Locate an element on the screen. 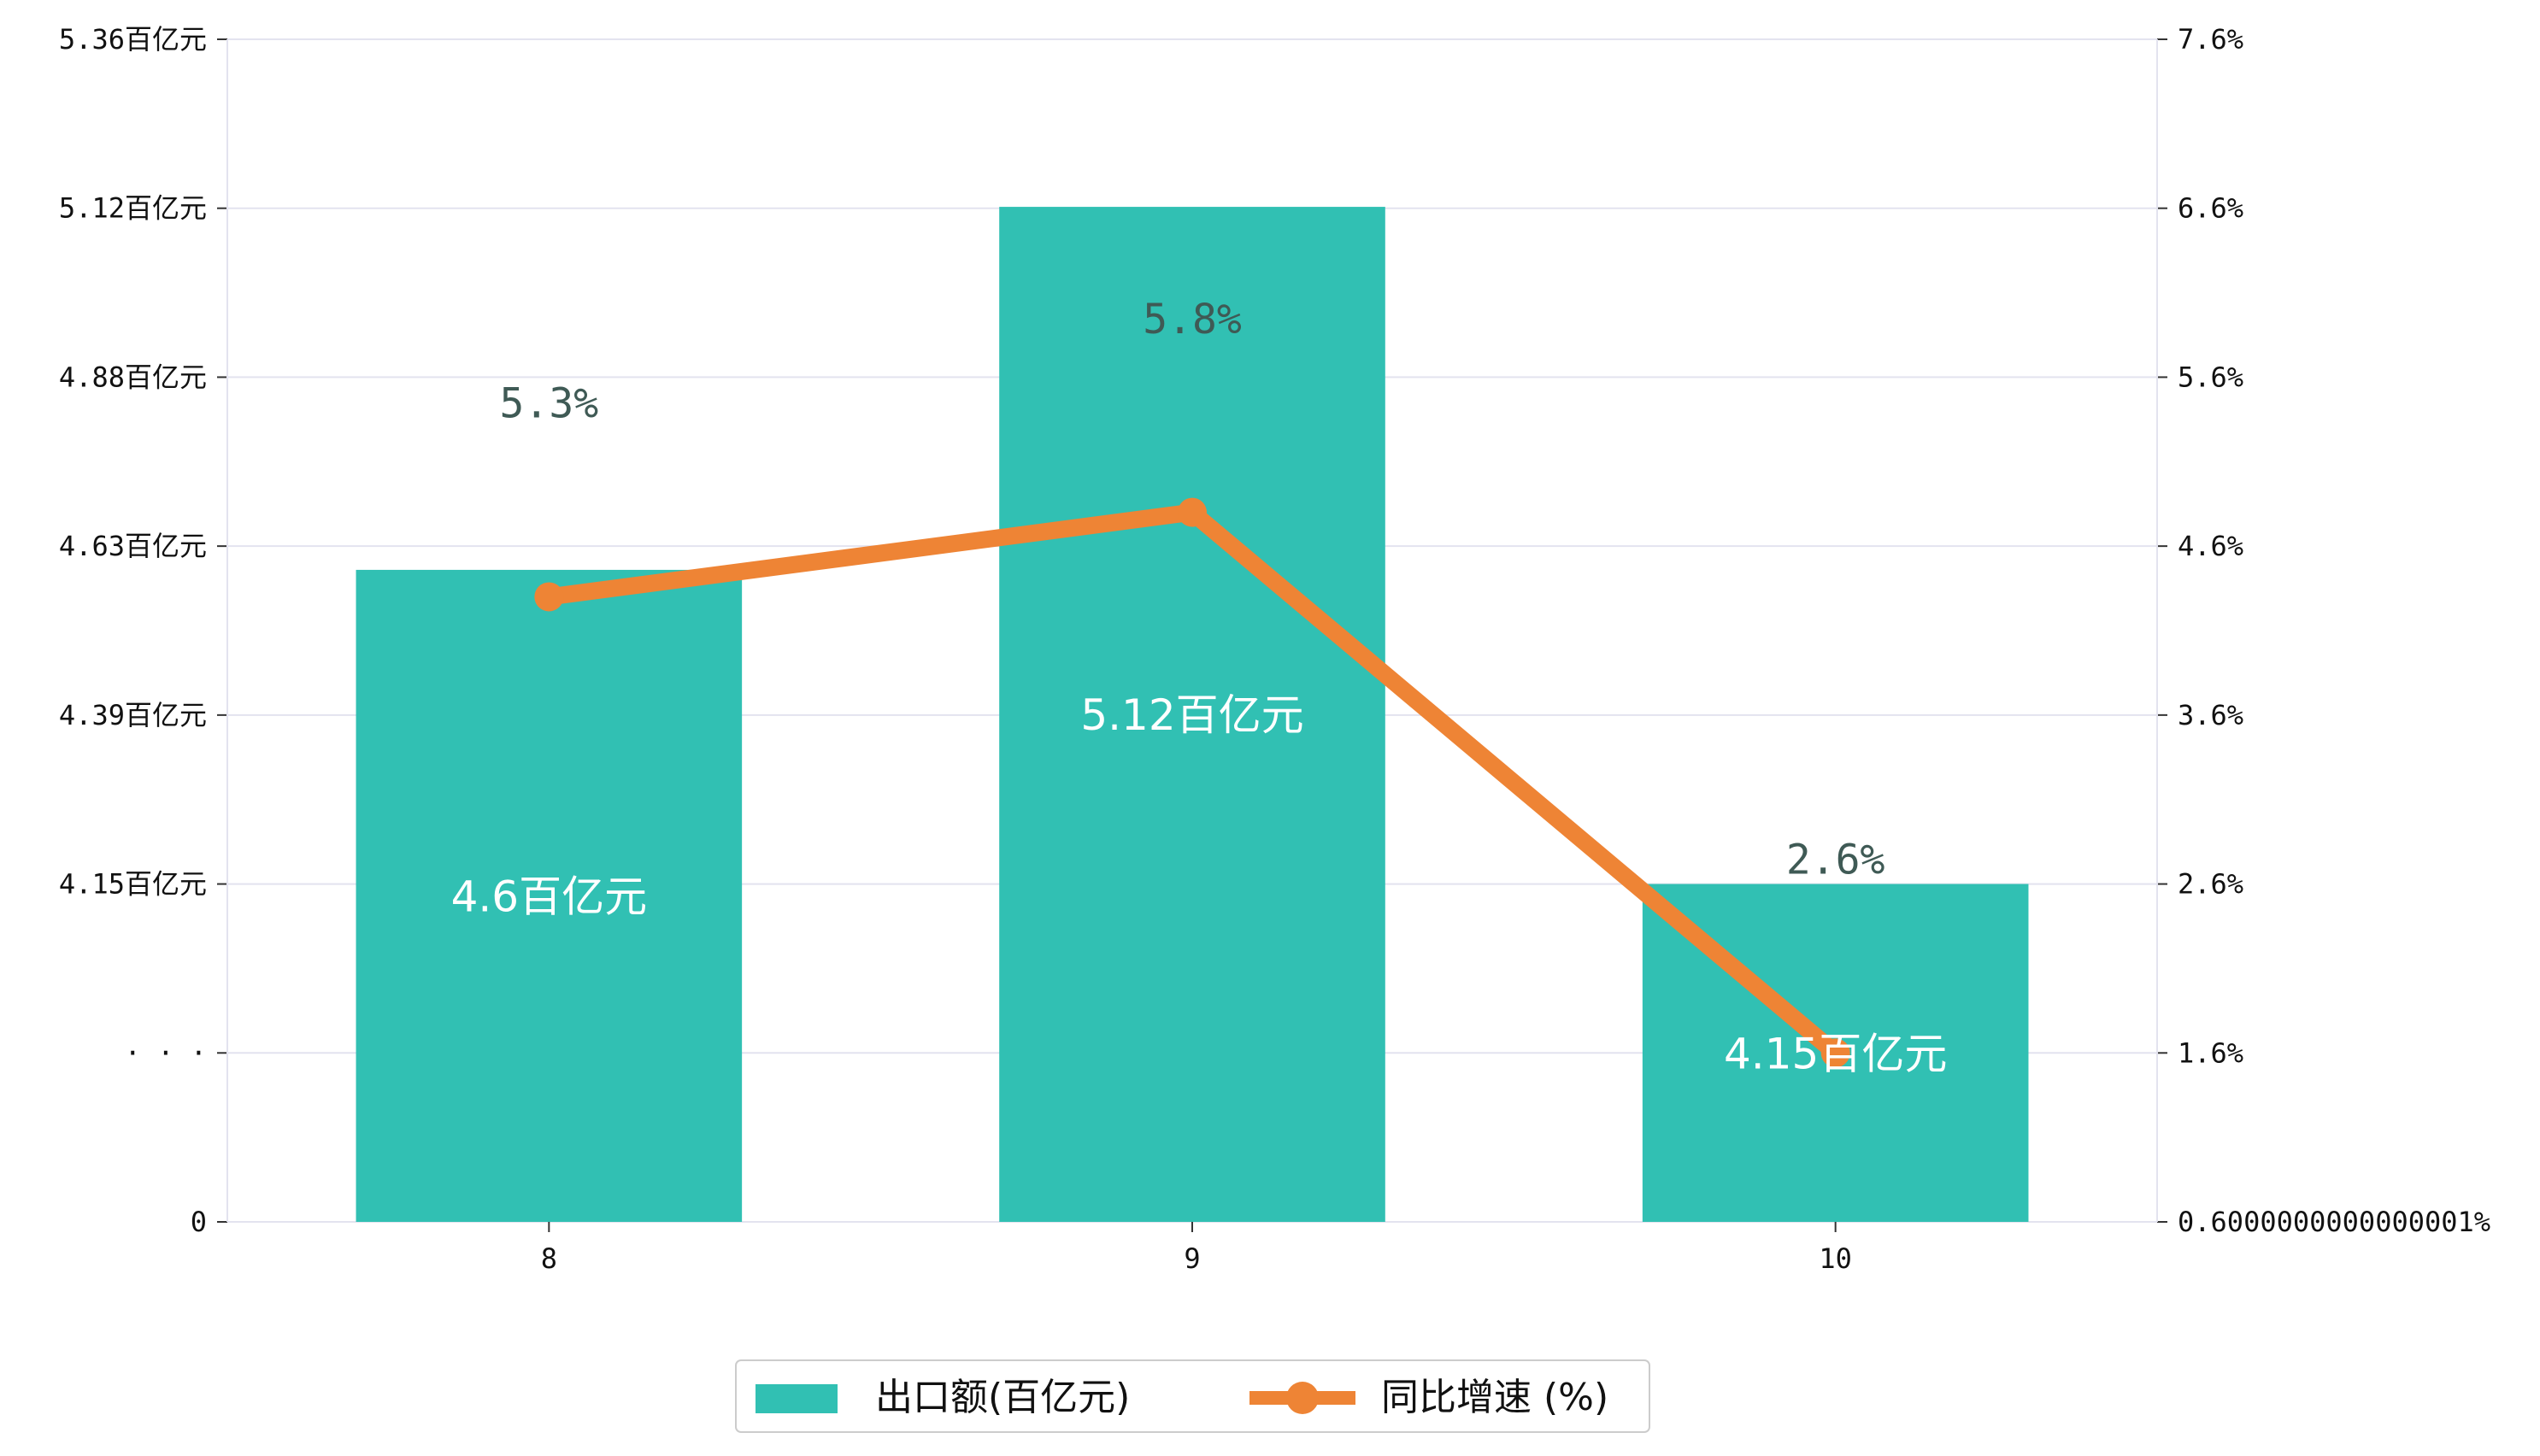 Image resolution: width=2540 pixels, height=1456 pixels. left-tick-label: 4.15百亿元 is located at coordinates (133, 884).